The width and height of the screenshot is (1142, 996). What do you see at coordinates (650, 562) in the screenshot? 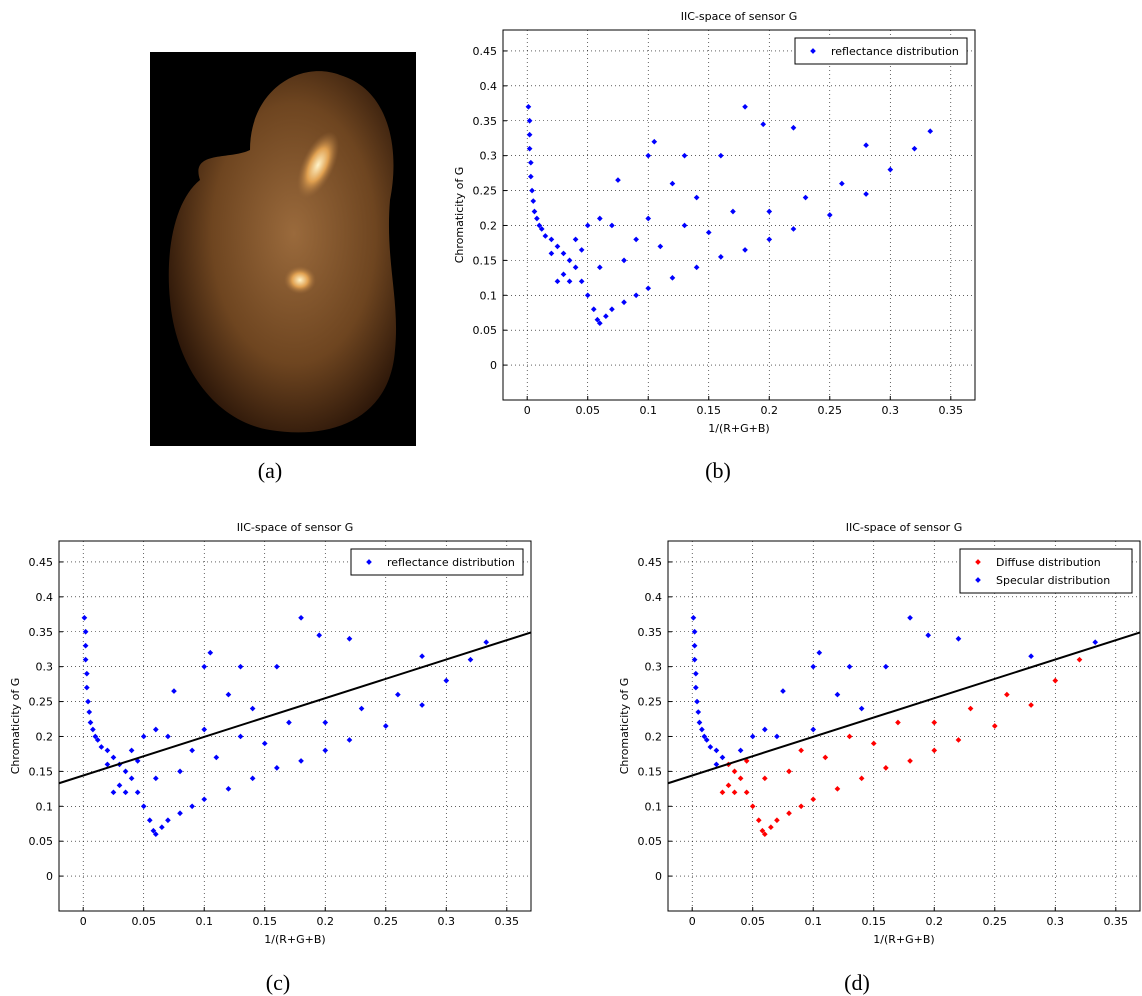
I see `y-tick-label: 0.45` at bounding box center [650, 562].